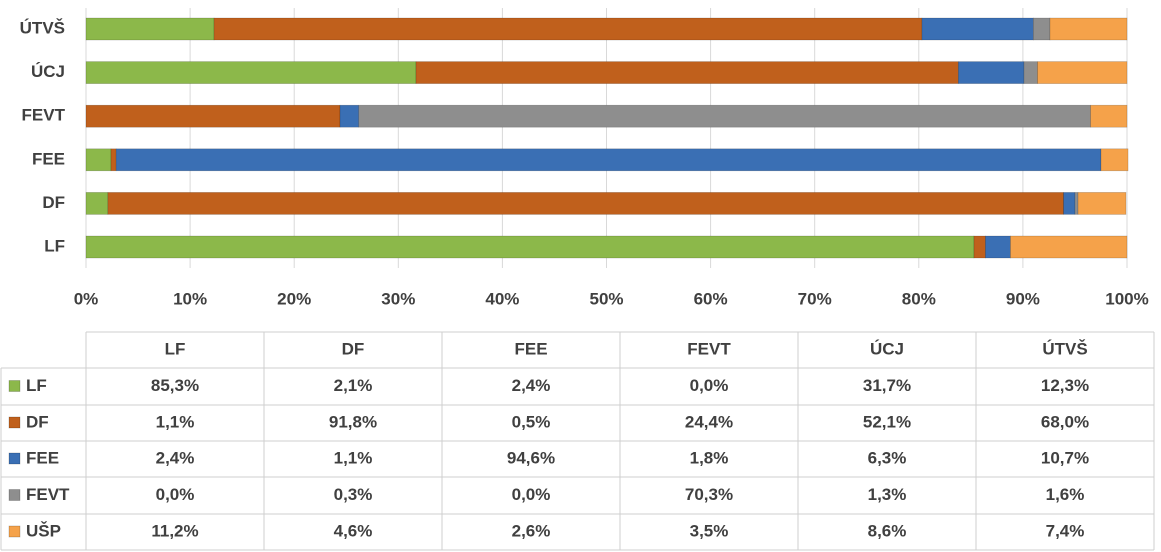 The width and height of the screenshot is (1161, 552). Describe the element at coordinates (1065, 494) in the screenshot. I see `table-cell: 1,6%` at that location.